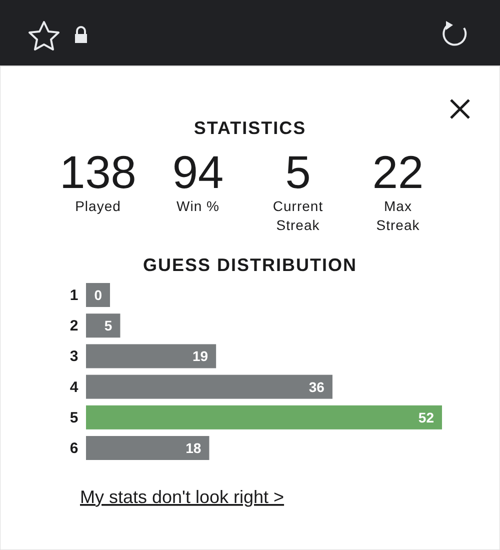 The width and height of the screenshot is (500, 550). Describe the element at coordinates (74, 326) in the screenshot. I see `y-tick-label: 2` at that location.